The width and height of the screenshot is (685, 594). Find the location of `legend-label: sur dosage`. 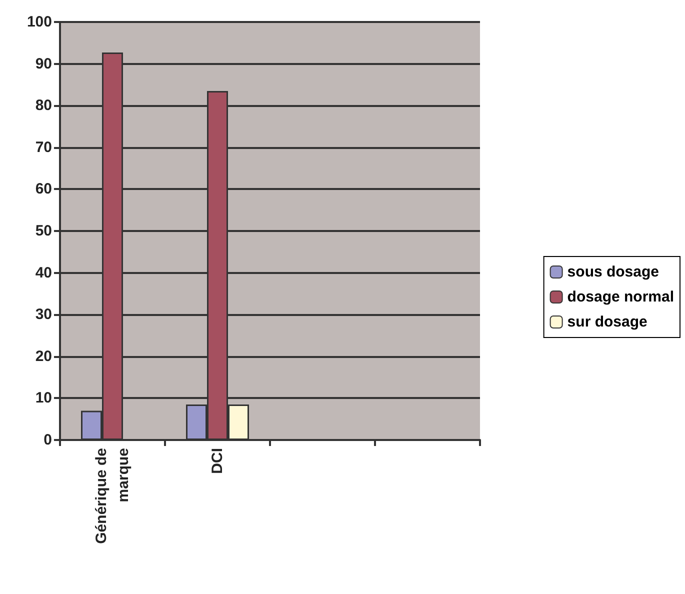

legend-label: sur dosage is located at coordinates (607, 322).